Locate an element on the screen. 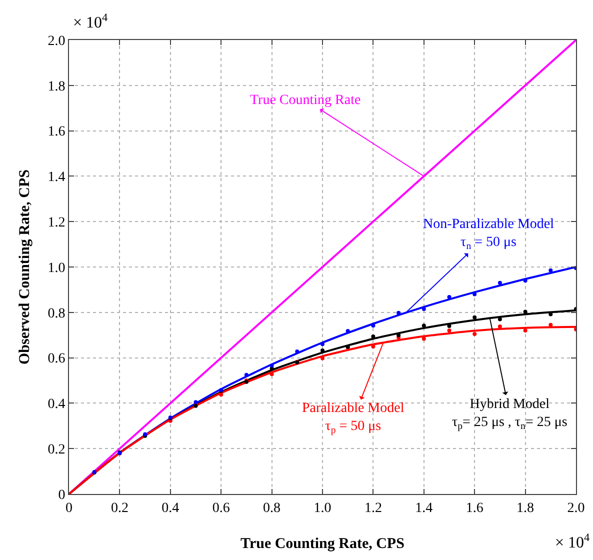  y-axis-title: Observed Counting Rate, CPS is located at coordinates (24, 267).